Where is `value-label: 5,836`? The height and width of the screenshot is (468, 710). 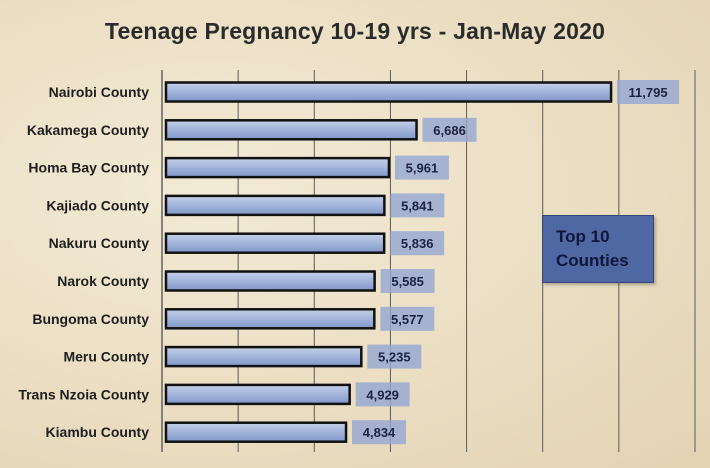
value-label: 5,836 is located at coordinates (417, 243).